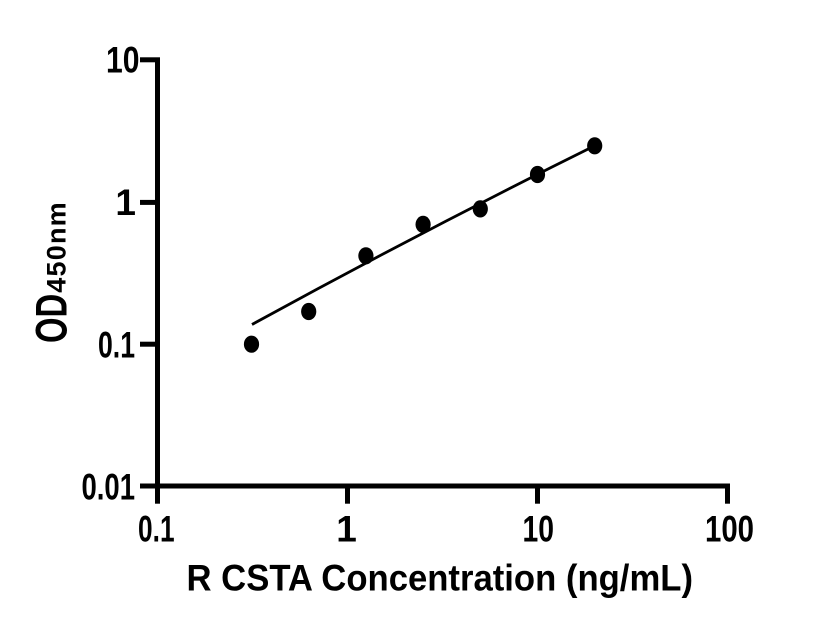  I want to click on svg-text: 100, so click(729, 528).